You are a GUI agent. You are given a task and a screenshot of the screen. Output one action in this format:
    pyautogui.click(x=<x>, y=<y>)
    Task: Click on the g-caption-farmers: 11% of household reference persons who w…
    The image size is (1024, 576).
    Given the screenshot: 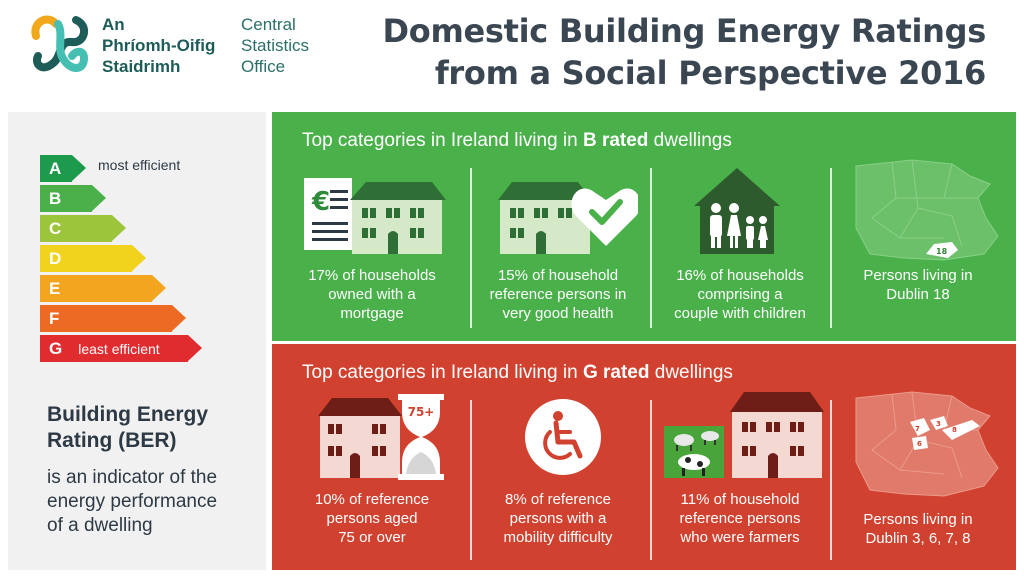 What is the action you would take?
    pyautogui.click(x=740, y=518)
    